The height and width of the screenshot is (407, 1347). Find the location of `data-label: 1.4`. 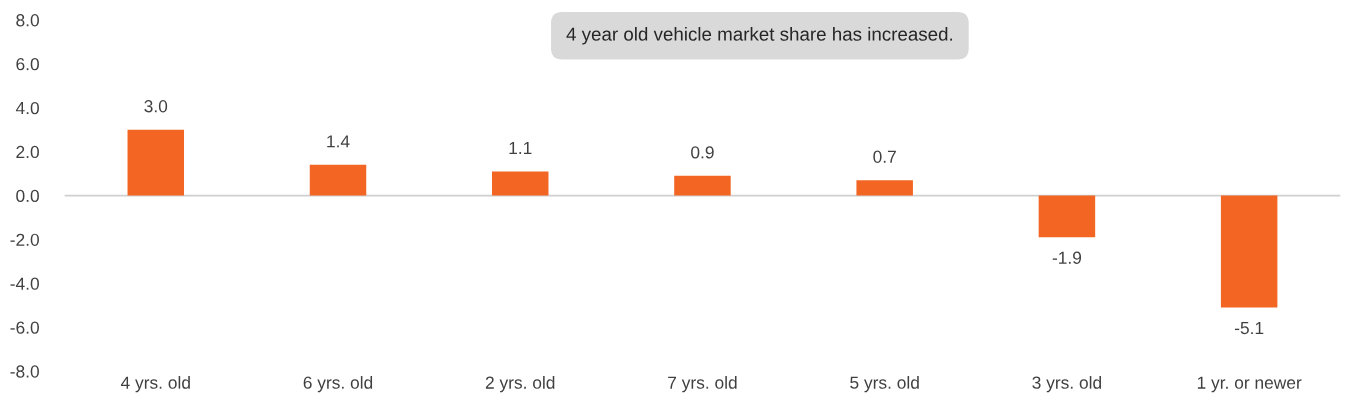

data-label: 1.4 is located at coordinates (338, 141).